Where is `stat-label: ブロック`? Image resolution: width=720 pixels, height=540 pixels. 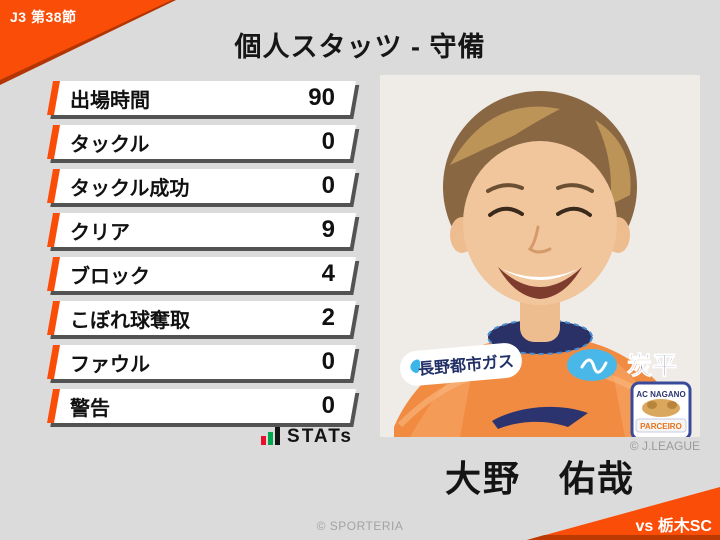 stat-label: ブロック is located at coordinates (110, 276).